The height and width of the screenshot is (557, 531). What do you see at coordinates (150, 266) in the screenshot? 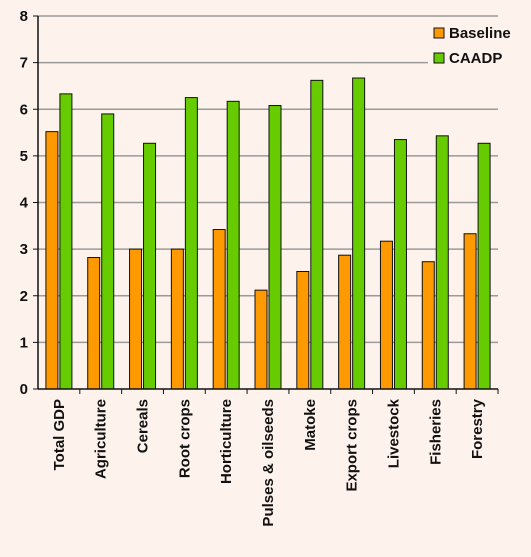
I see `bar-caadp-cereals` at bounding box center [150, 266].